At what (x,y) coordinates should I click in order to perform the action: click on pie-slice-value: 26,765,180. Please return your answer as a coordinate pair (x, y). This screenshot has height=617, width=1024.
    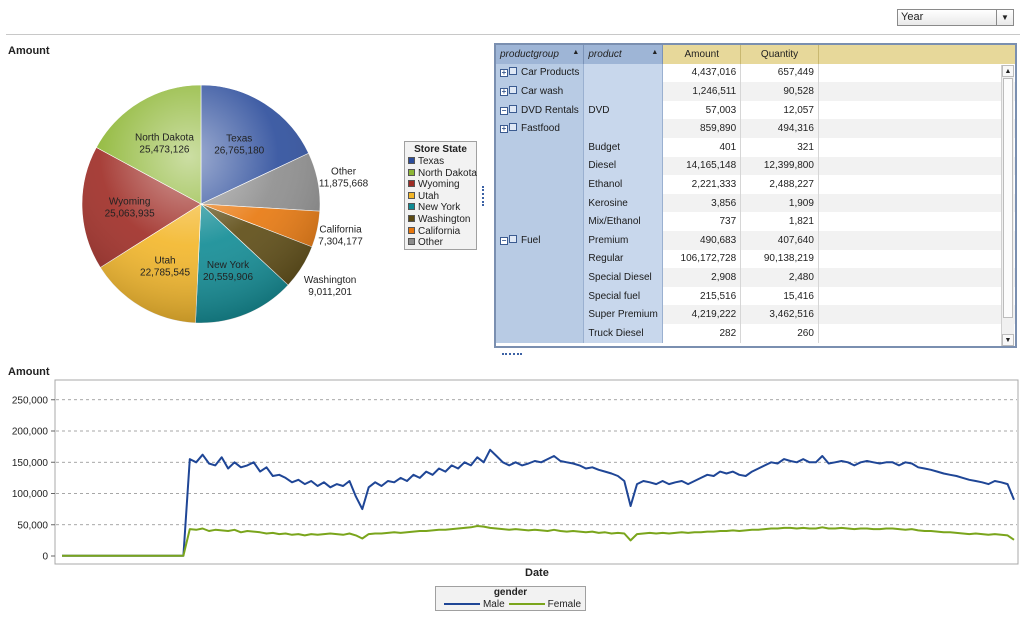
    Looking at the image, I should click on (239, 151).